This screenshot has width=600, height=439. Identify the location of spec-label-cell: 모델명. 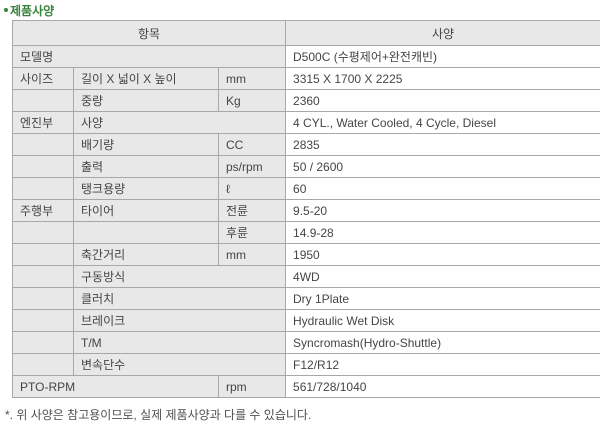
(149, 56).